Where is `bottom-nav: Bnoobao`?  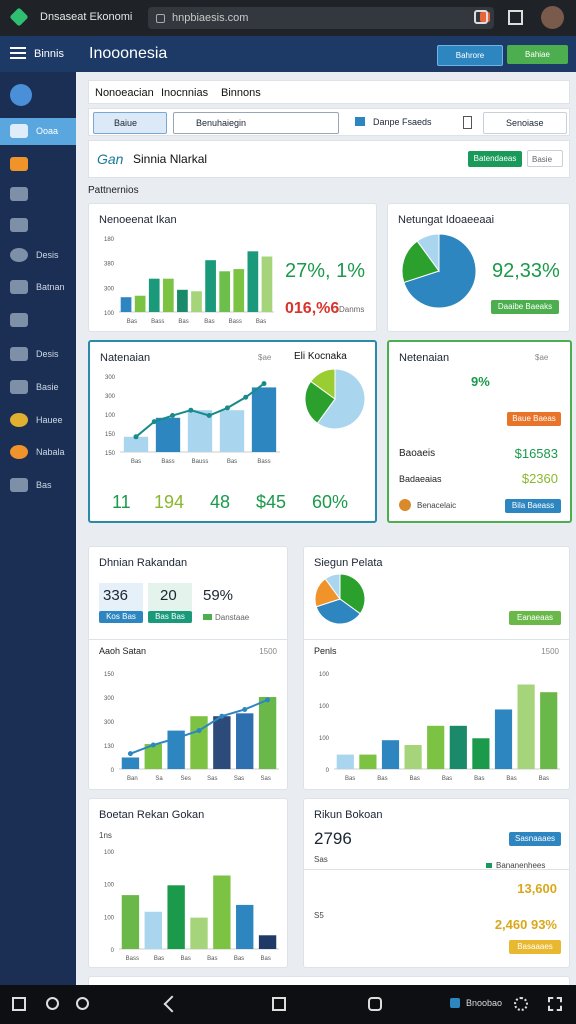
bottom-nav: Bnoobao is located at coordinates (288, 1004).